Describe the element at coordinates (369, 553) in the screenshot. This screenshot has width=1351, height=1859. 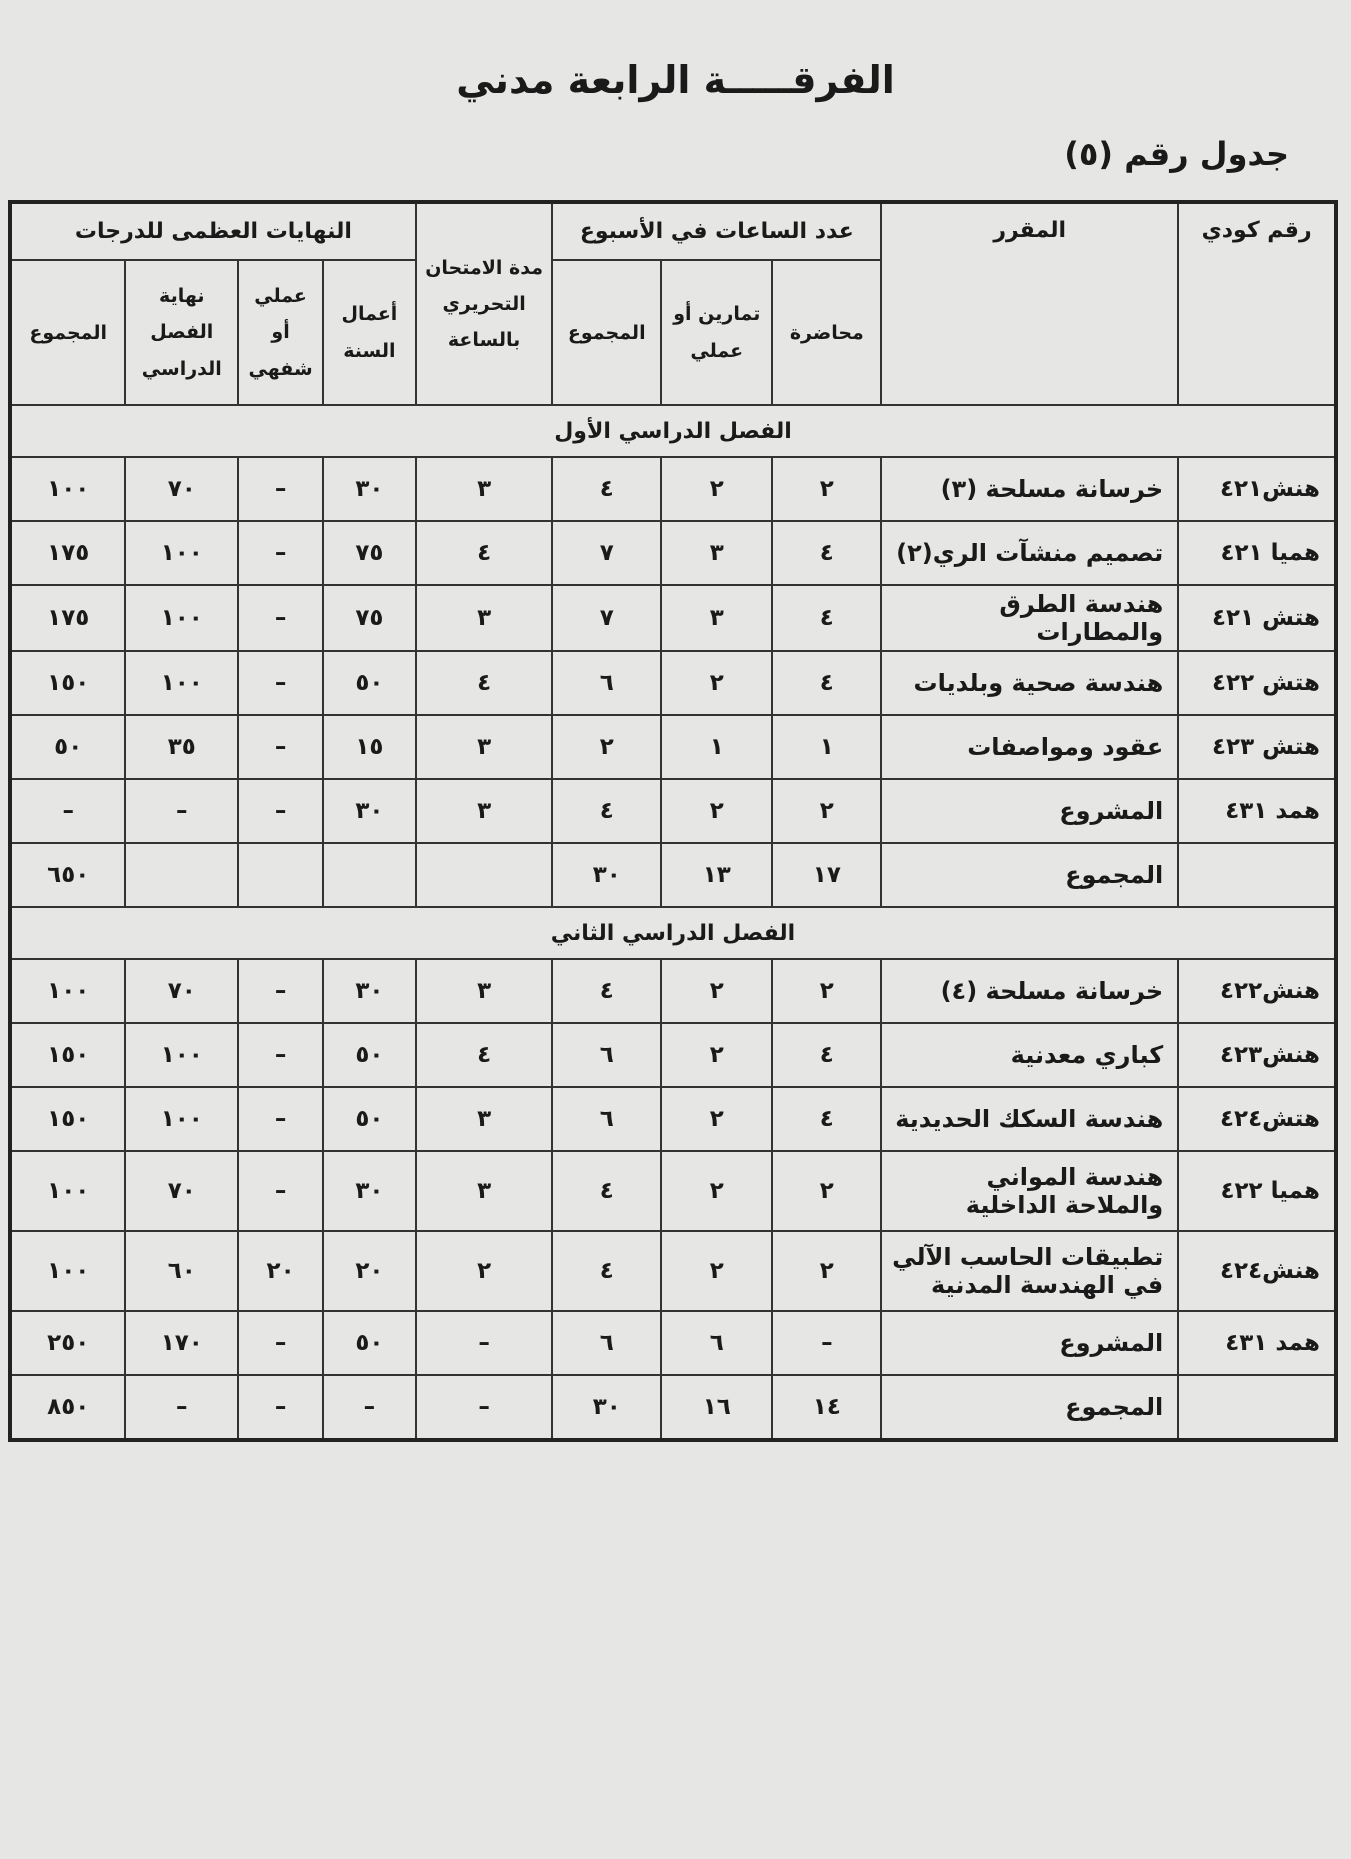
I see `value-cell: ٧٥` at that location.